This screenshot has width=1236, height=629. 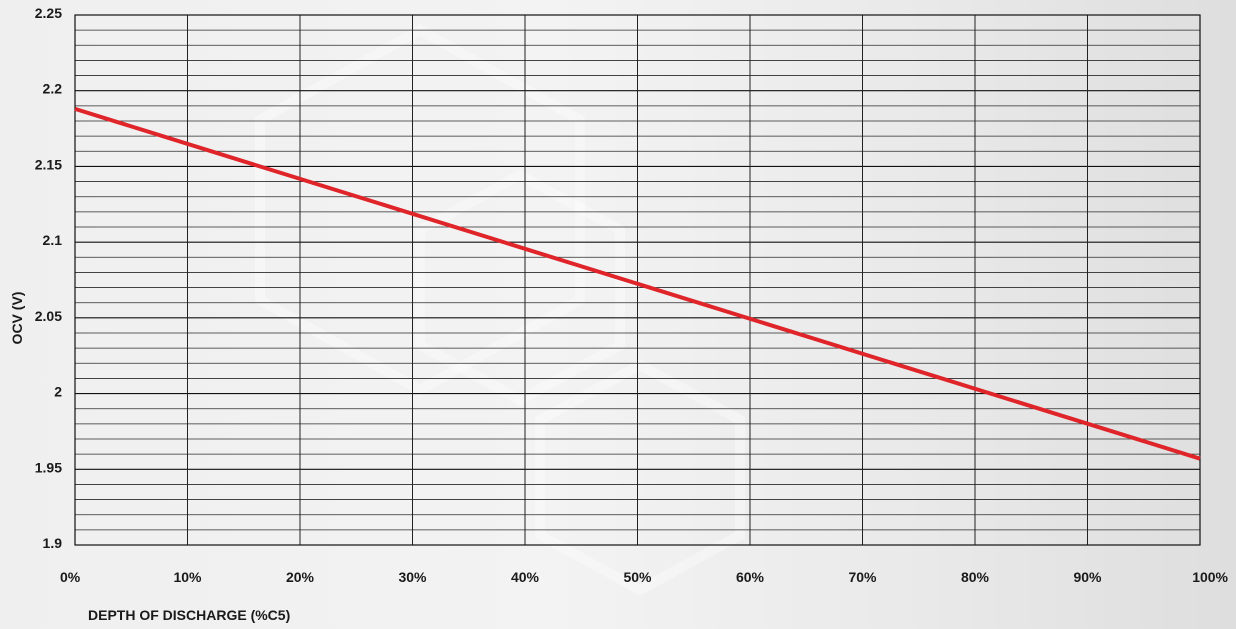 What do you see at coordinates (17, 318) in the screenshot?
I see `y-axis-label: OCV (V)` at bounding box center [17, 318].